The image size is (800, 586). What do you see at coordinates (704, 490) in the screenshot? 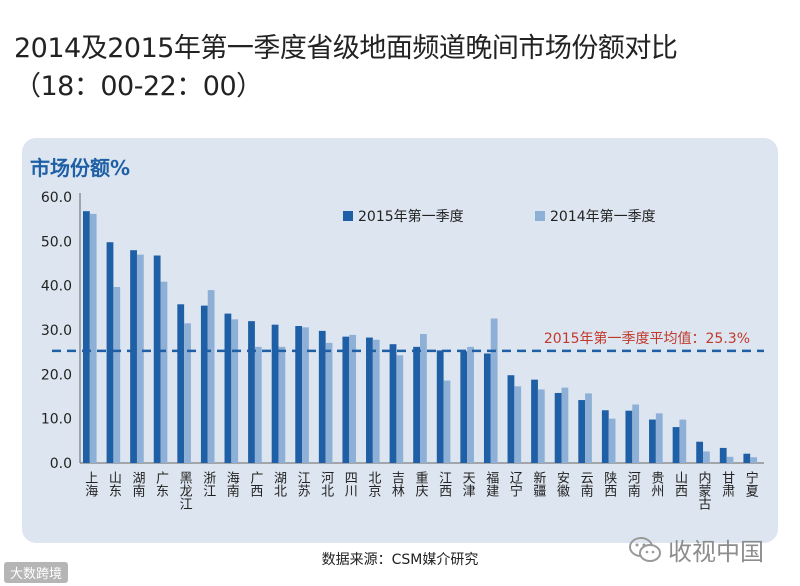
I see `x-tick-label: 内蒙古` at bounding box center [704, 490].